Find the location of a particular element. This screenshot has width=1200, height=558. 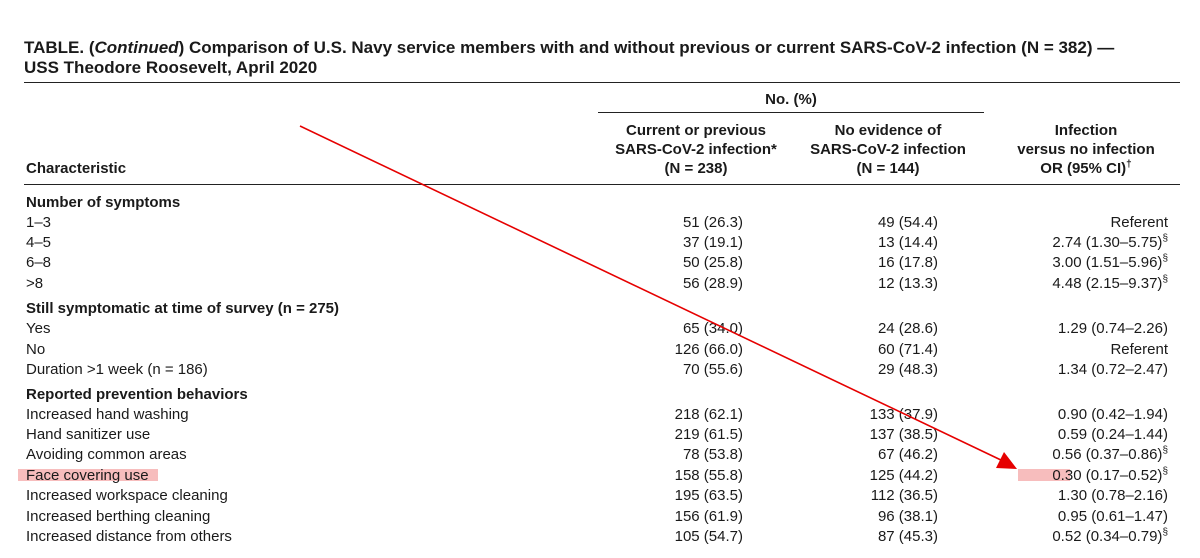

table-row: >8 56 (28.9) 12 (13.3) 4.48 (2.15–9.37)§ is located at coordinates (597, 283).